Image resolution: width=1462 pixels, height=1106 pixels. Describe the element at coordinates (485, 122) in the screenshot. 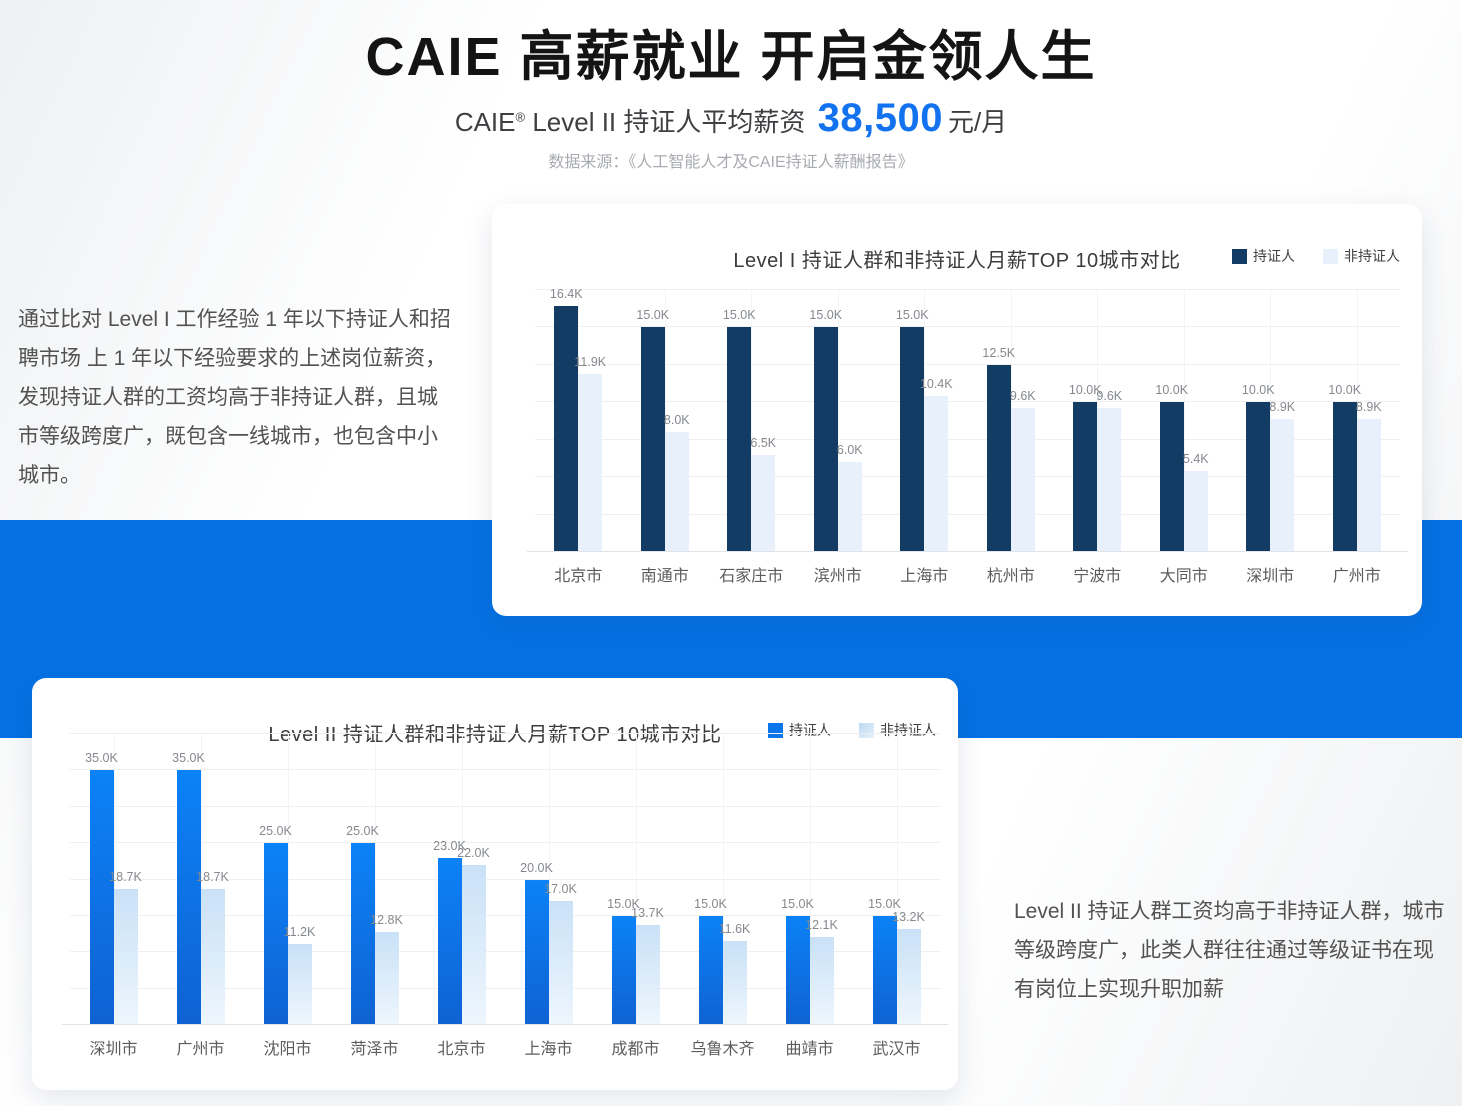

I see `brand-name: CAIE` at that location.